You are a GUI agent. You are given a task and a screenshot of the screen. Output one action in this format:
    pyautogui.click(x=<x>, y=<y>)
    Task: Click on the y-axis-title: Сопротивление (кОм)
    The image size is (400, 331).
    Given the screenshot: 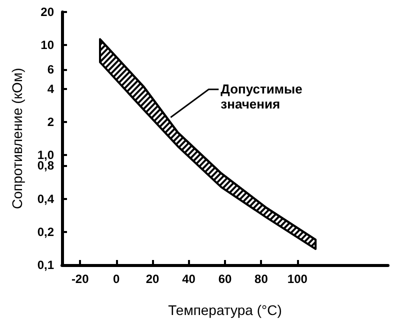 What is the action you would take?
    pyautogui.click(x=17, y=139)
    